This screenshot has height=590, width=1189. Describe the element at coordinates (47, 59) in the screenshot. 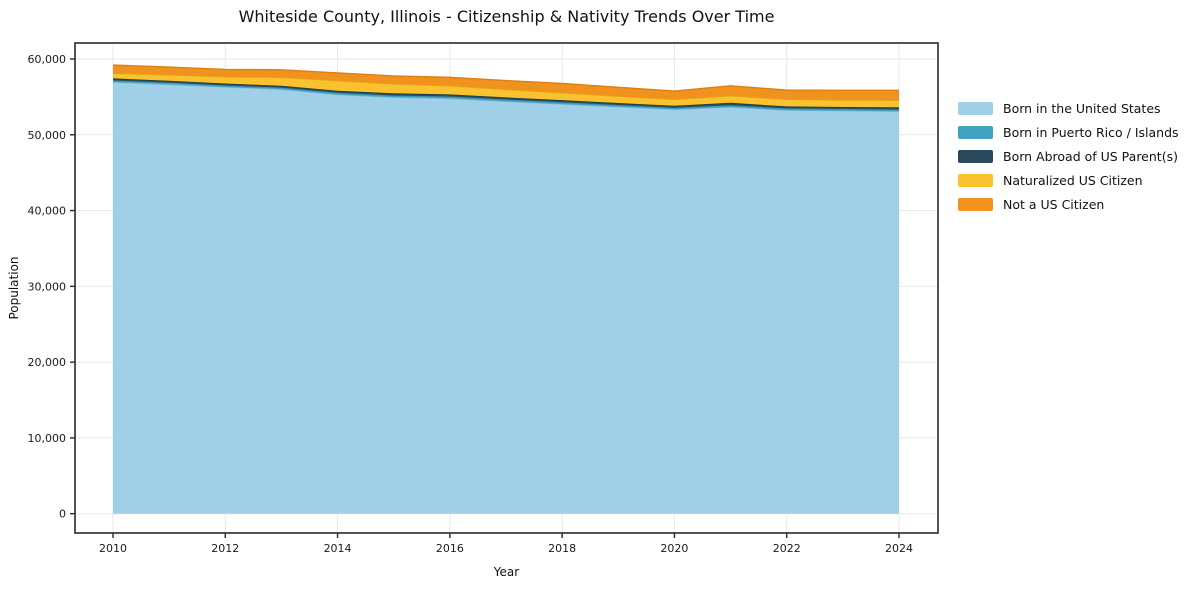

I see `y-tick-label: 60,000` at that location.